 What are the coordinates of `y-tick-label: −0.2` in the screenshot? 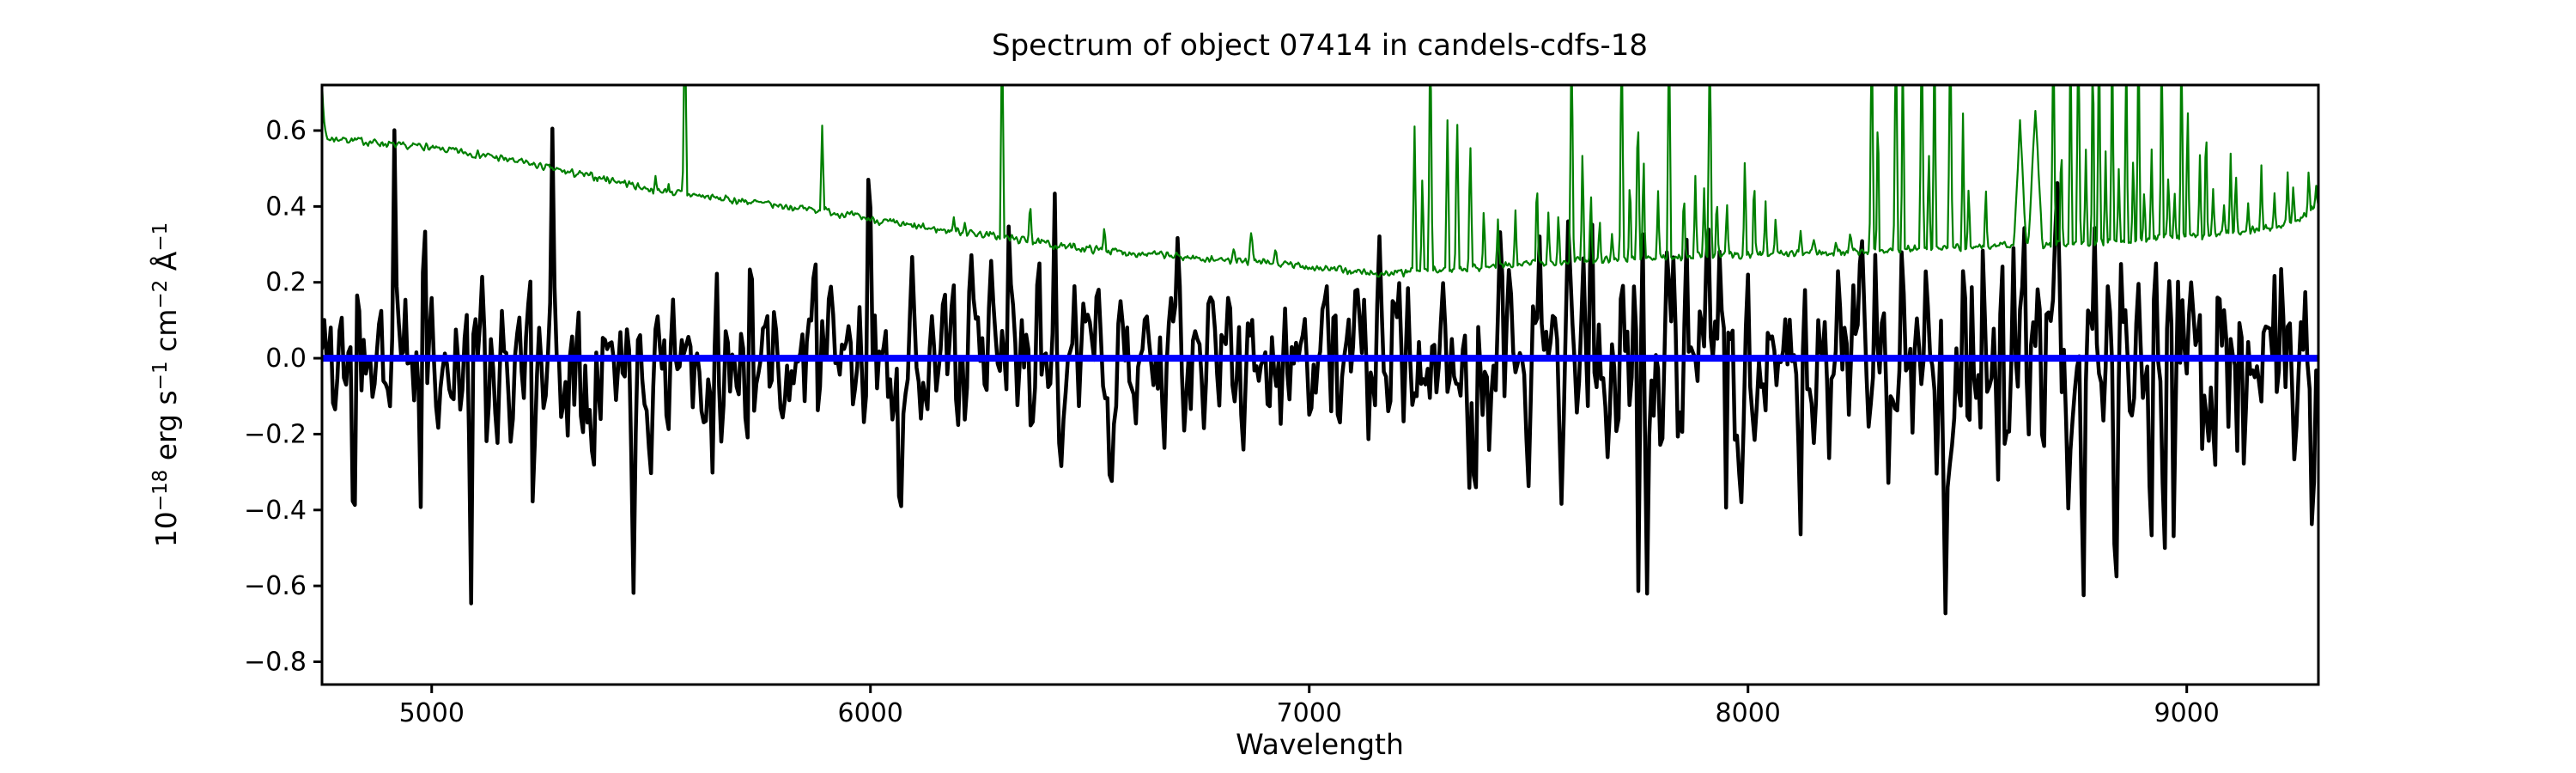 It's located at (275, 434).